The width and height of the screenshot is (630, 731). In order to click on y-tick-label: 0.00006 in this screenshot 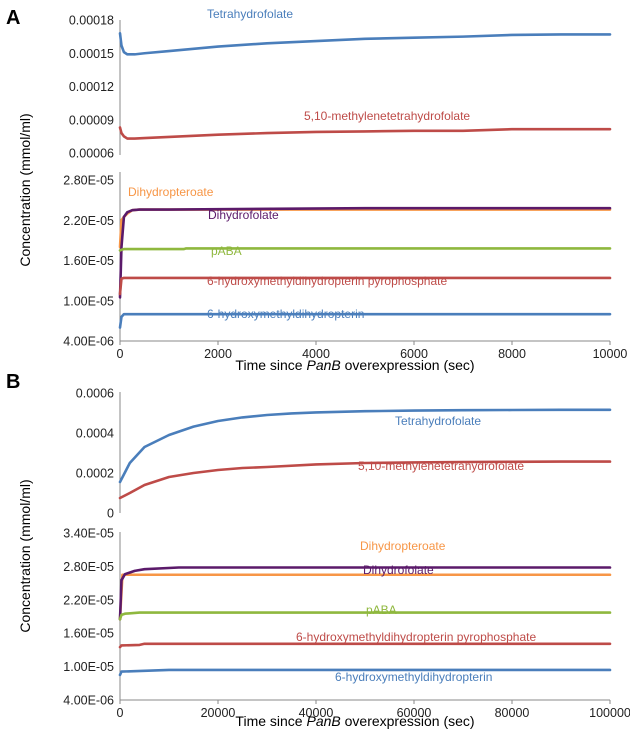, I will do `click(91, 154)`.